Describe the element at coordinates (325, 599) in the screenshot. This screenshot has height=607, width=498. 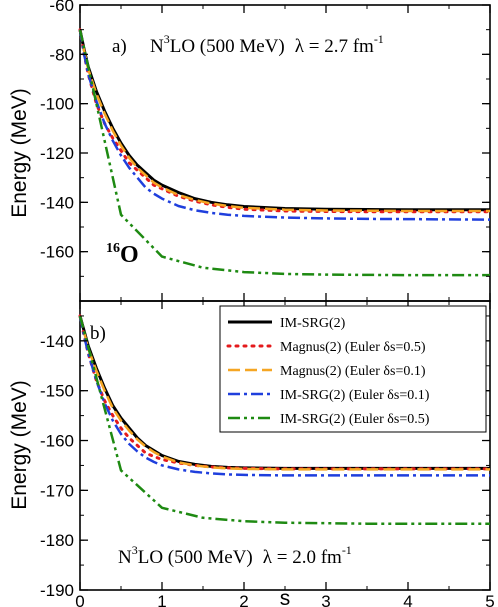
I see `x-tick-label: 3` at that location.